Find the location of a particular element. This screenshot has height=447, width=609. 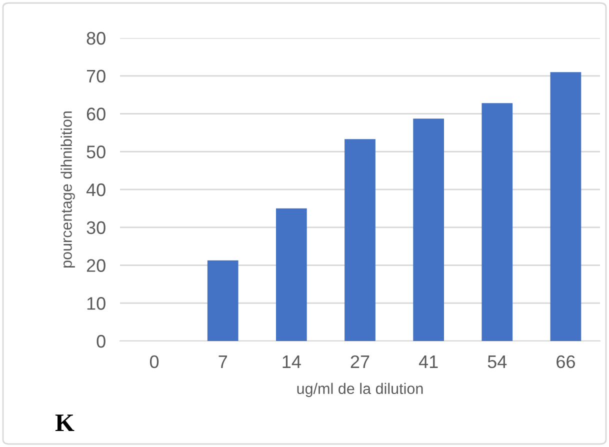

x-tick-label: 14 is located at coordinates (291, 362).